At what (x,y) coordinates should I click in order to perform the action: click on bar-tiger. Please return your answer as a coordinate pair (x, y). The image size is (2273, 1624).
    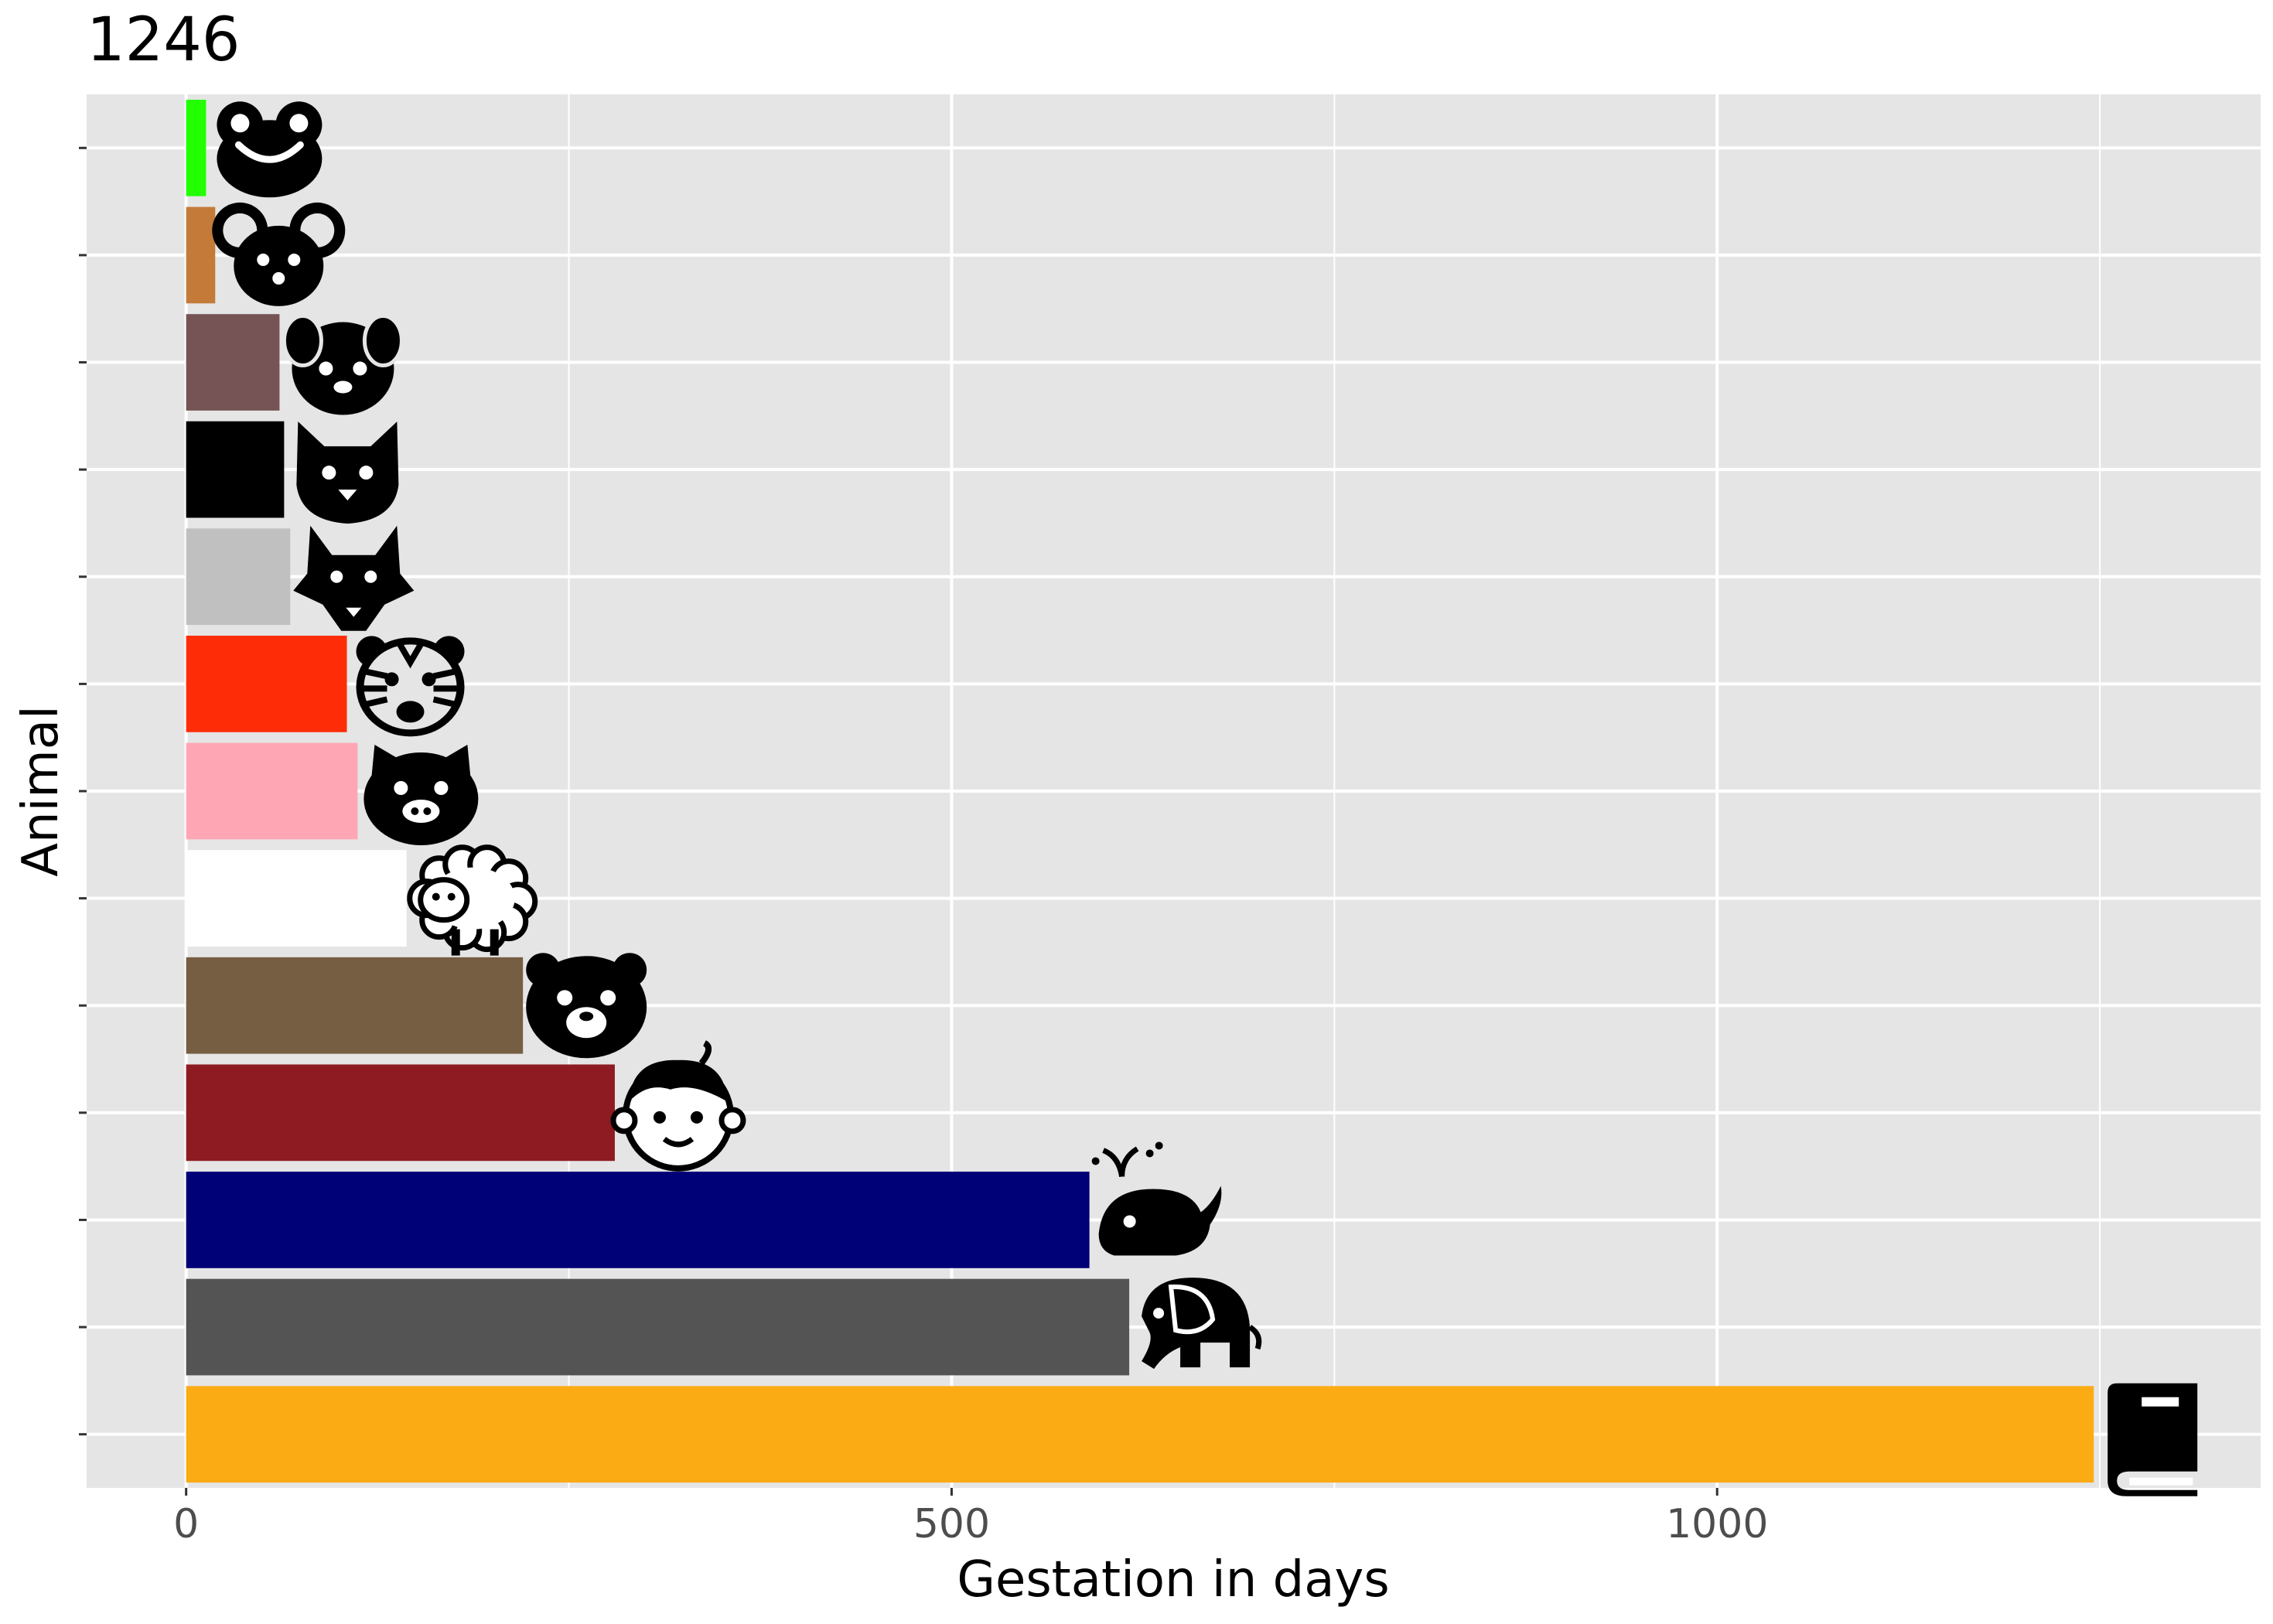
    Looking at the image, I should click on (266, 684).